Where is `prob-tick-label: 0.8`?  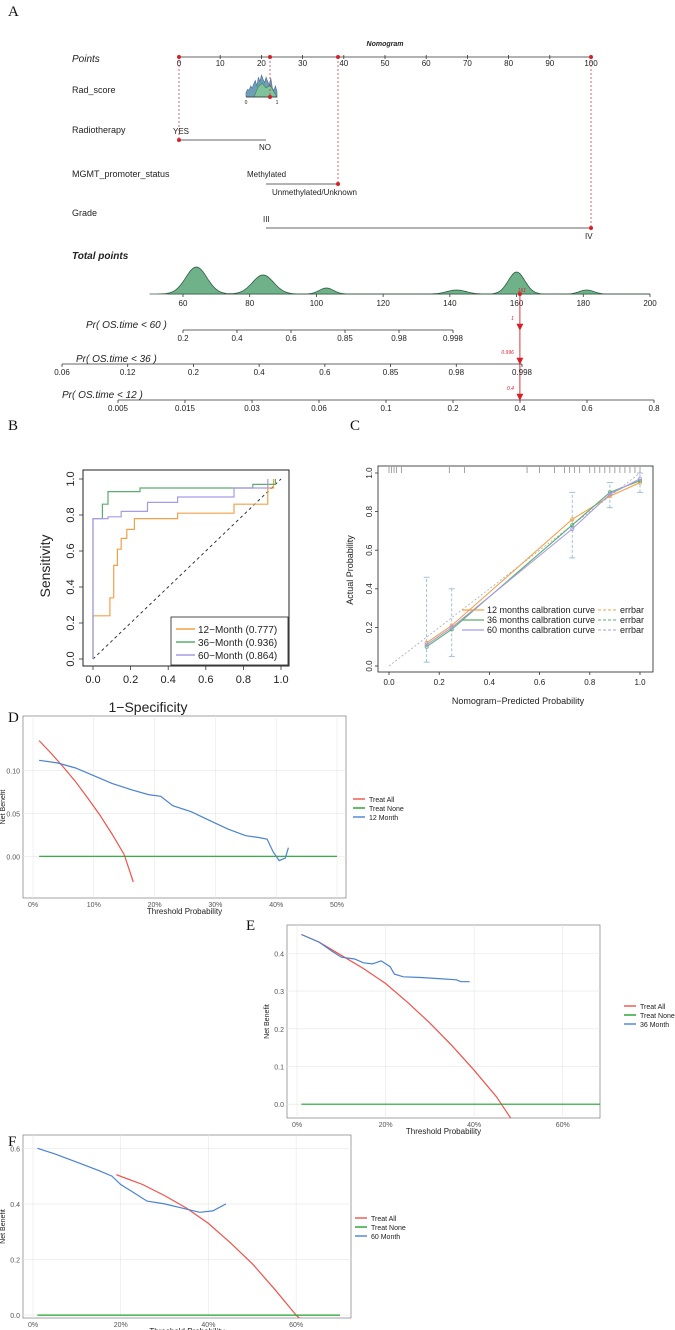
prob-tick-label: 0.8 is located at coordinates (654, 408).